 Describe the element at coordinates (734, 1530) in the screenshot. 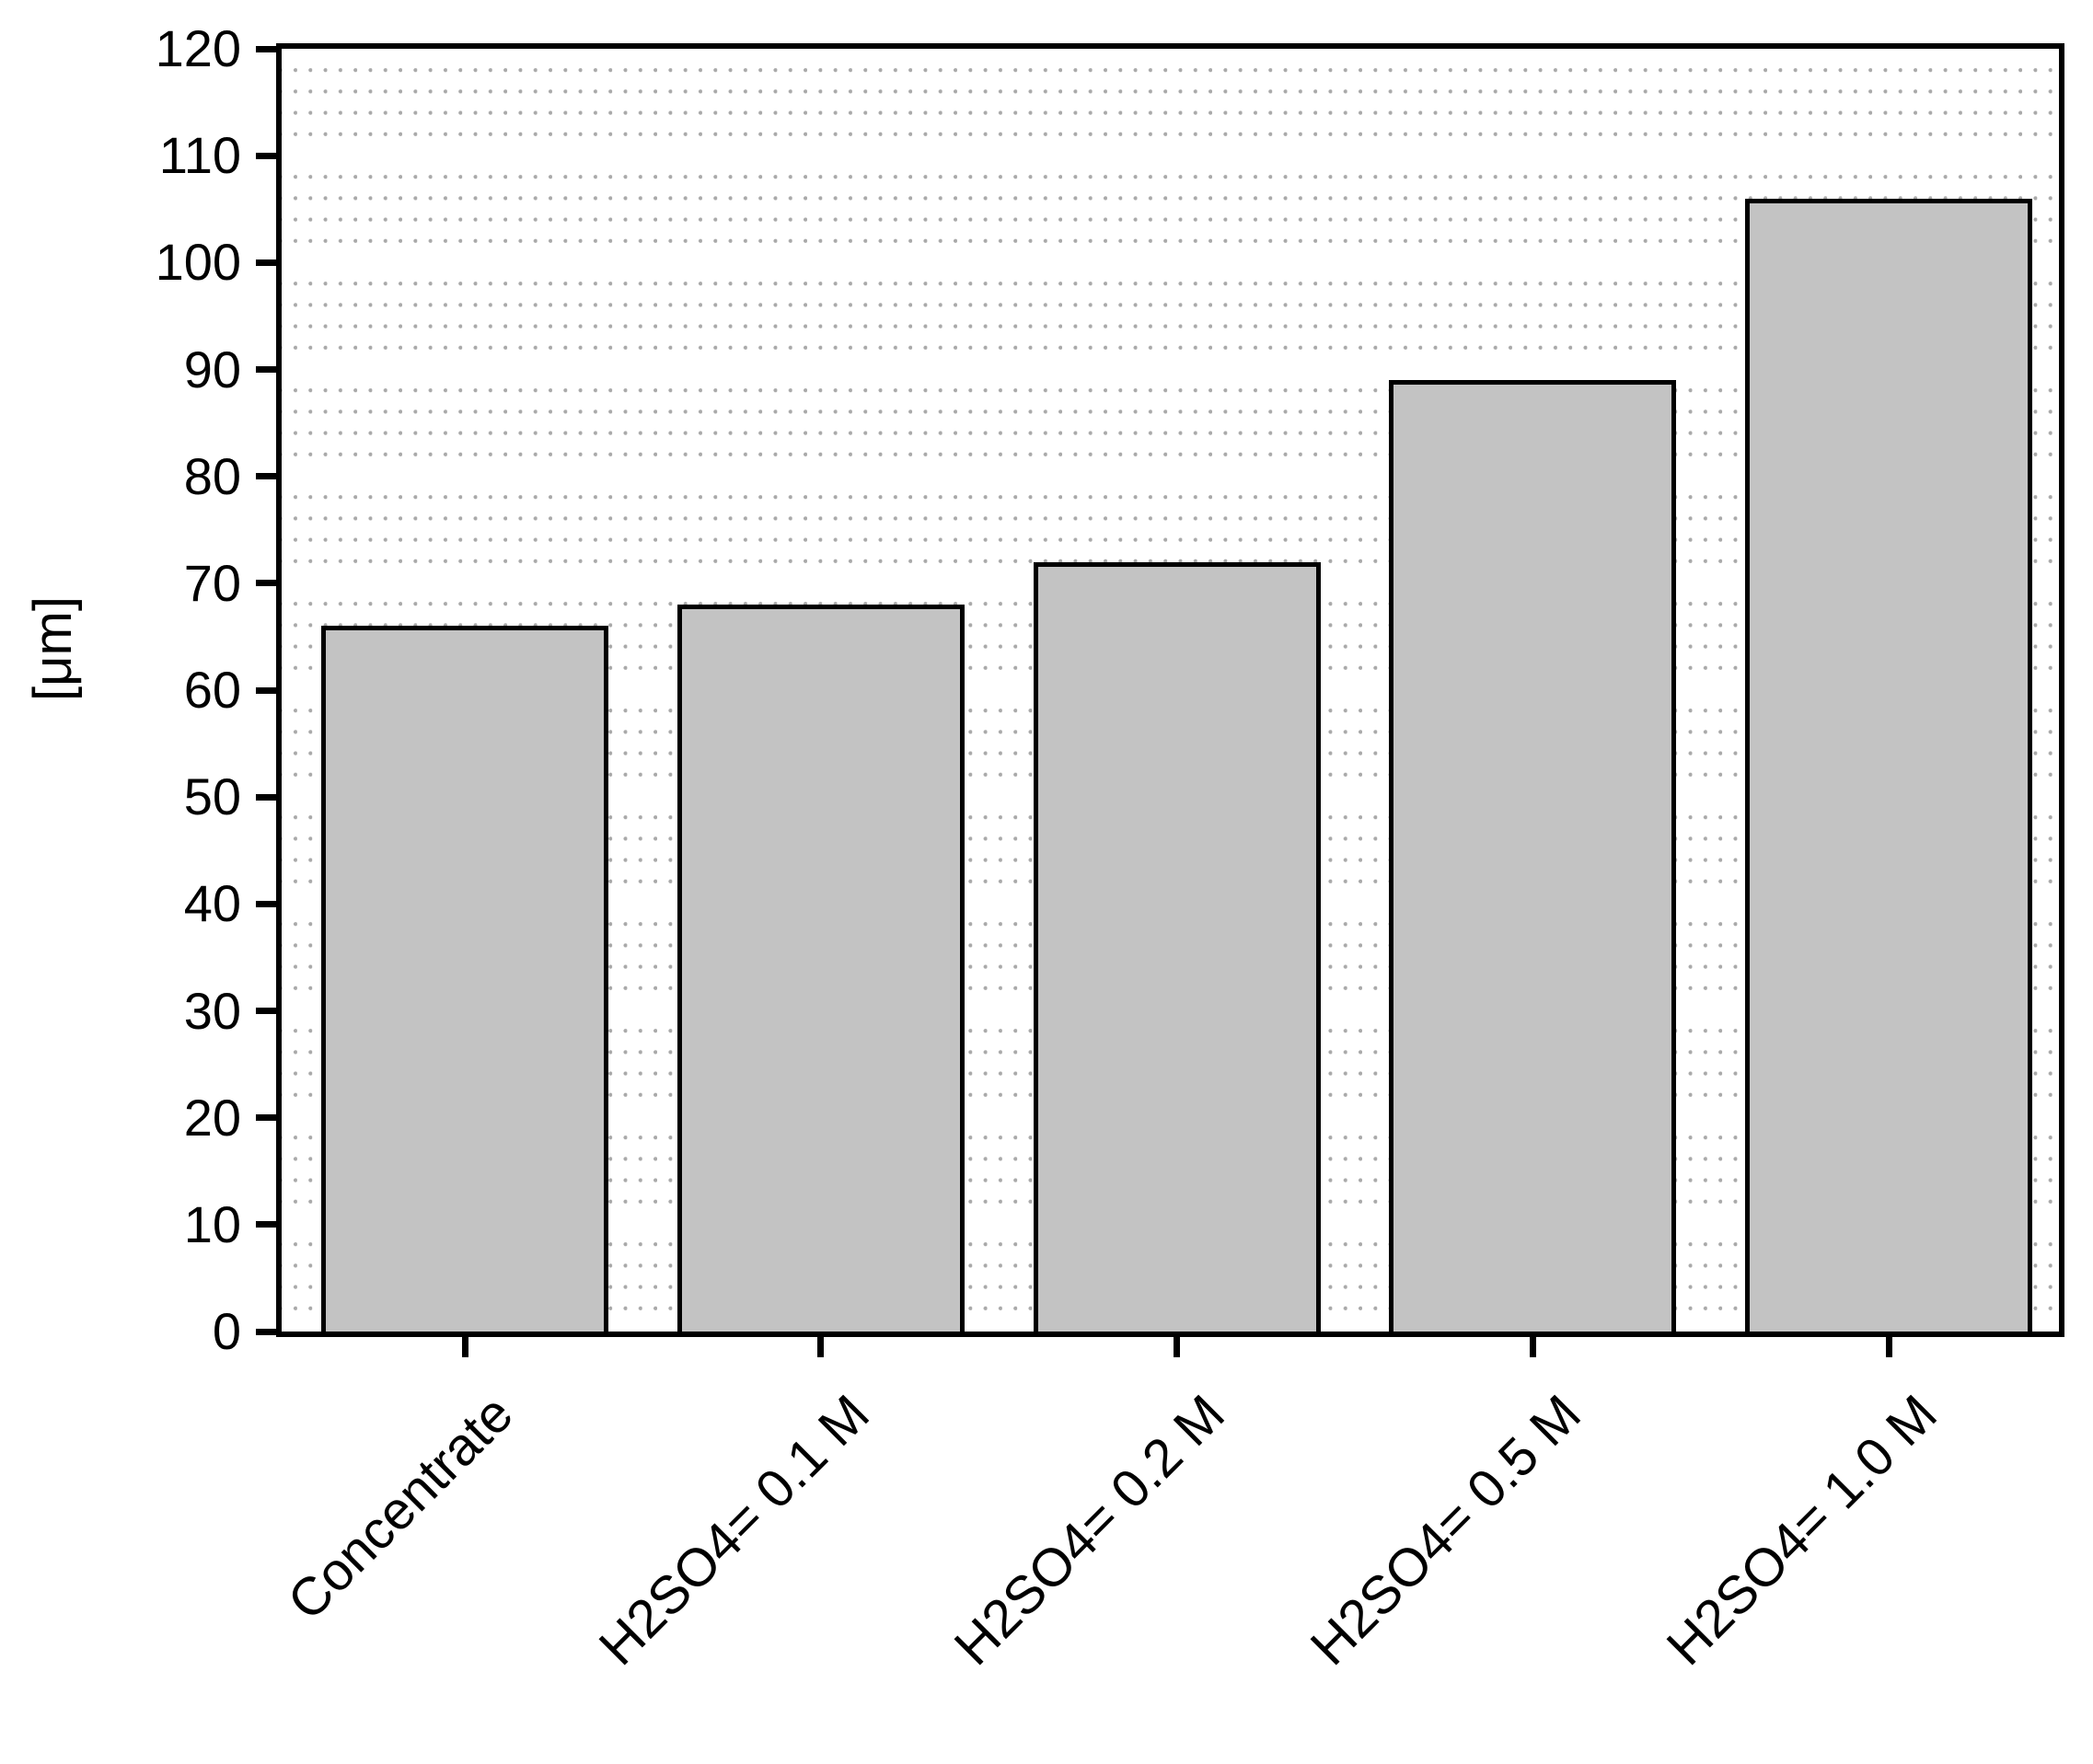

I see `x-tick-label: H2SO4= 0.1 M` at that location.